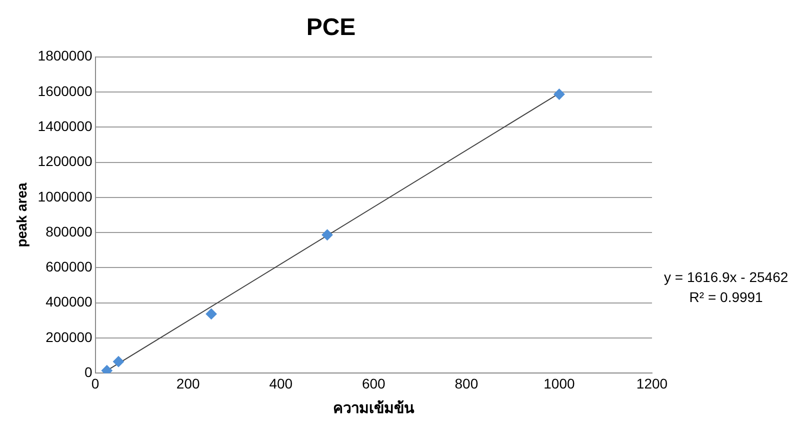 The width and height of the screenshot is (792, 426). I want to click on x-tick-label: 400, so click(281, 383).